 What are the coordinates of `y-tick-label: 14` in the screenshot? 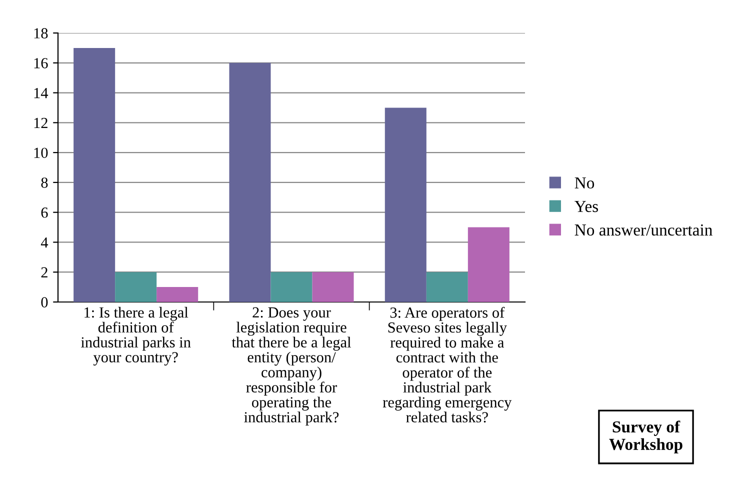 It's located at (41, 93).